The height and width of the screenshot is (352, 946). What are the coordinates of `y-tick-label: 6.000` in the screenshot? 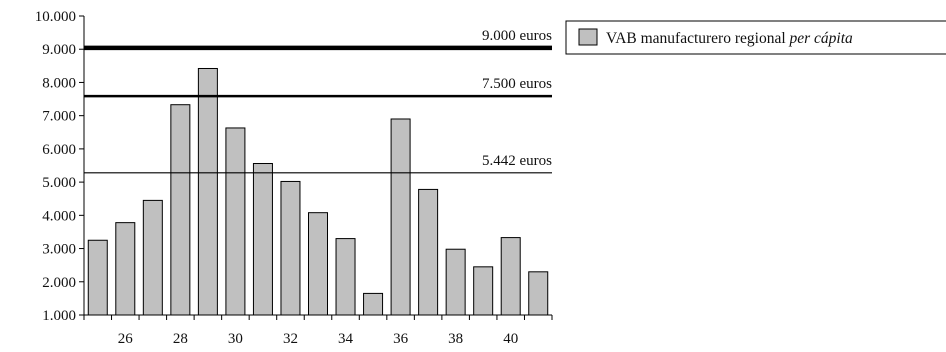 It's located at (59, 150).